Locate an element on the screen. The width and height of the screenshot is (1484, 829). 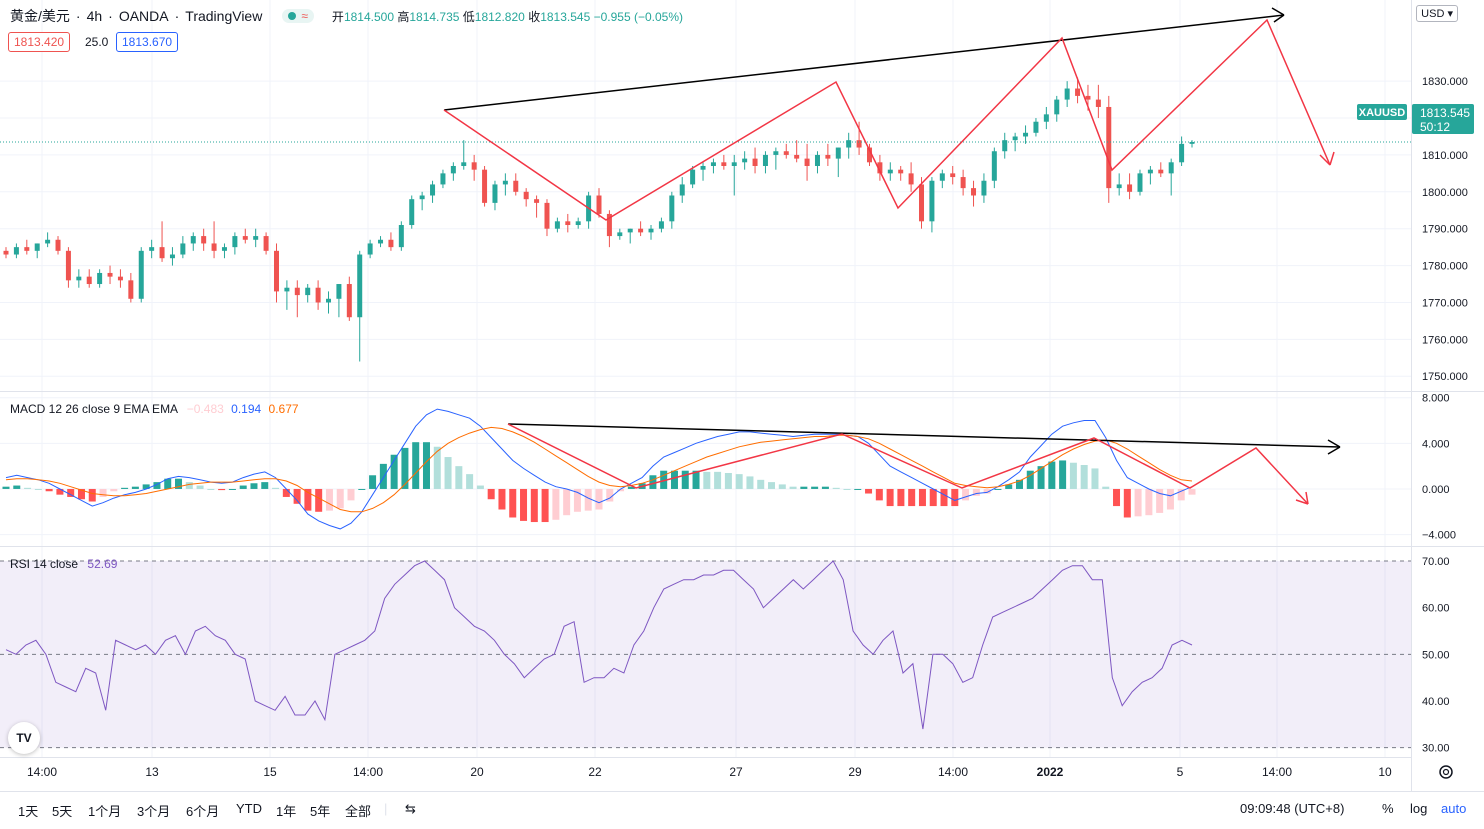
tradingview-logo: TV is located at coordinates (24, 738).